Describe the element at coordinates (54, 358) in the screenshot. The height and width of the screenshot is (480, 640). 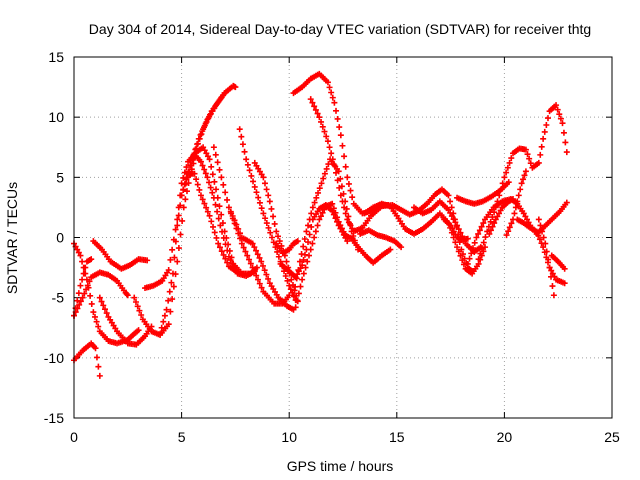
I see `y-tick-label: -10` at that location.